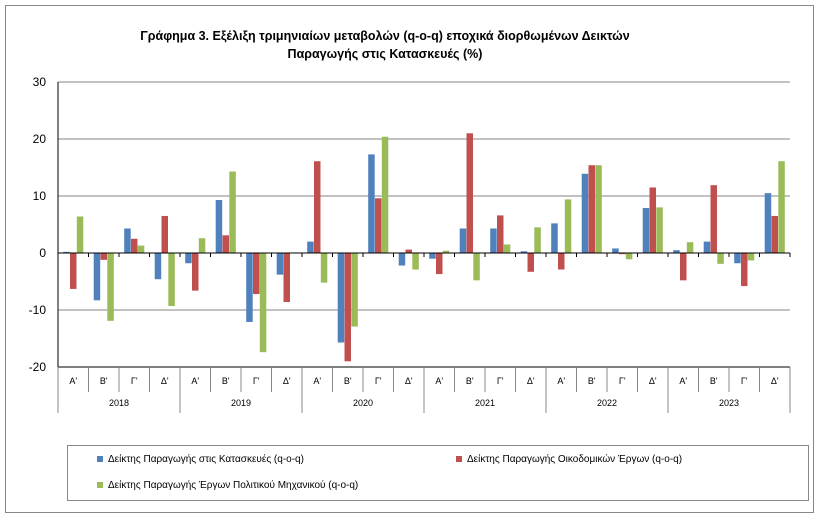 The image size is (821, 520). What do you see at coordinates (607, 403) in the screenshot?
I see `year-label: 2022` at bounding box center [607, 403].